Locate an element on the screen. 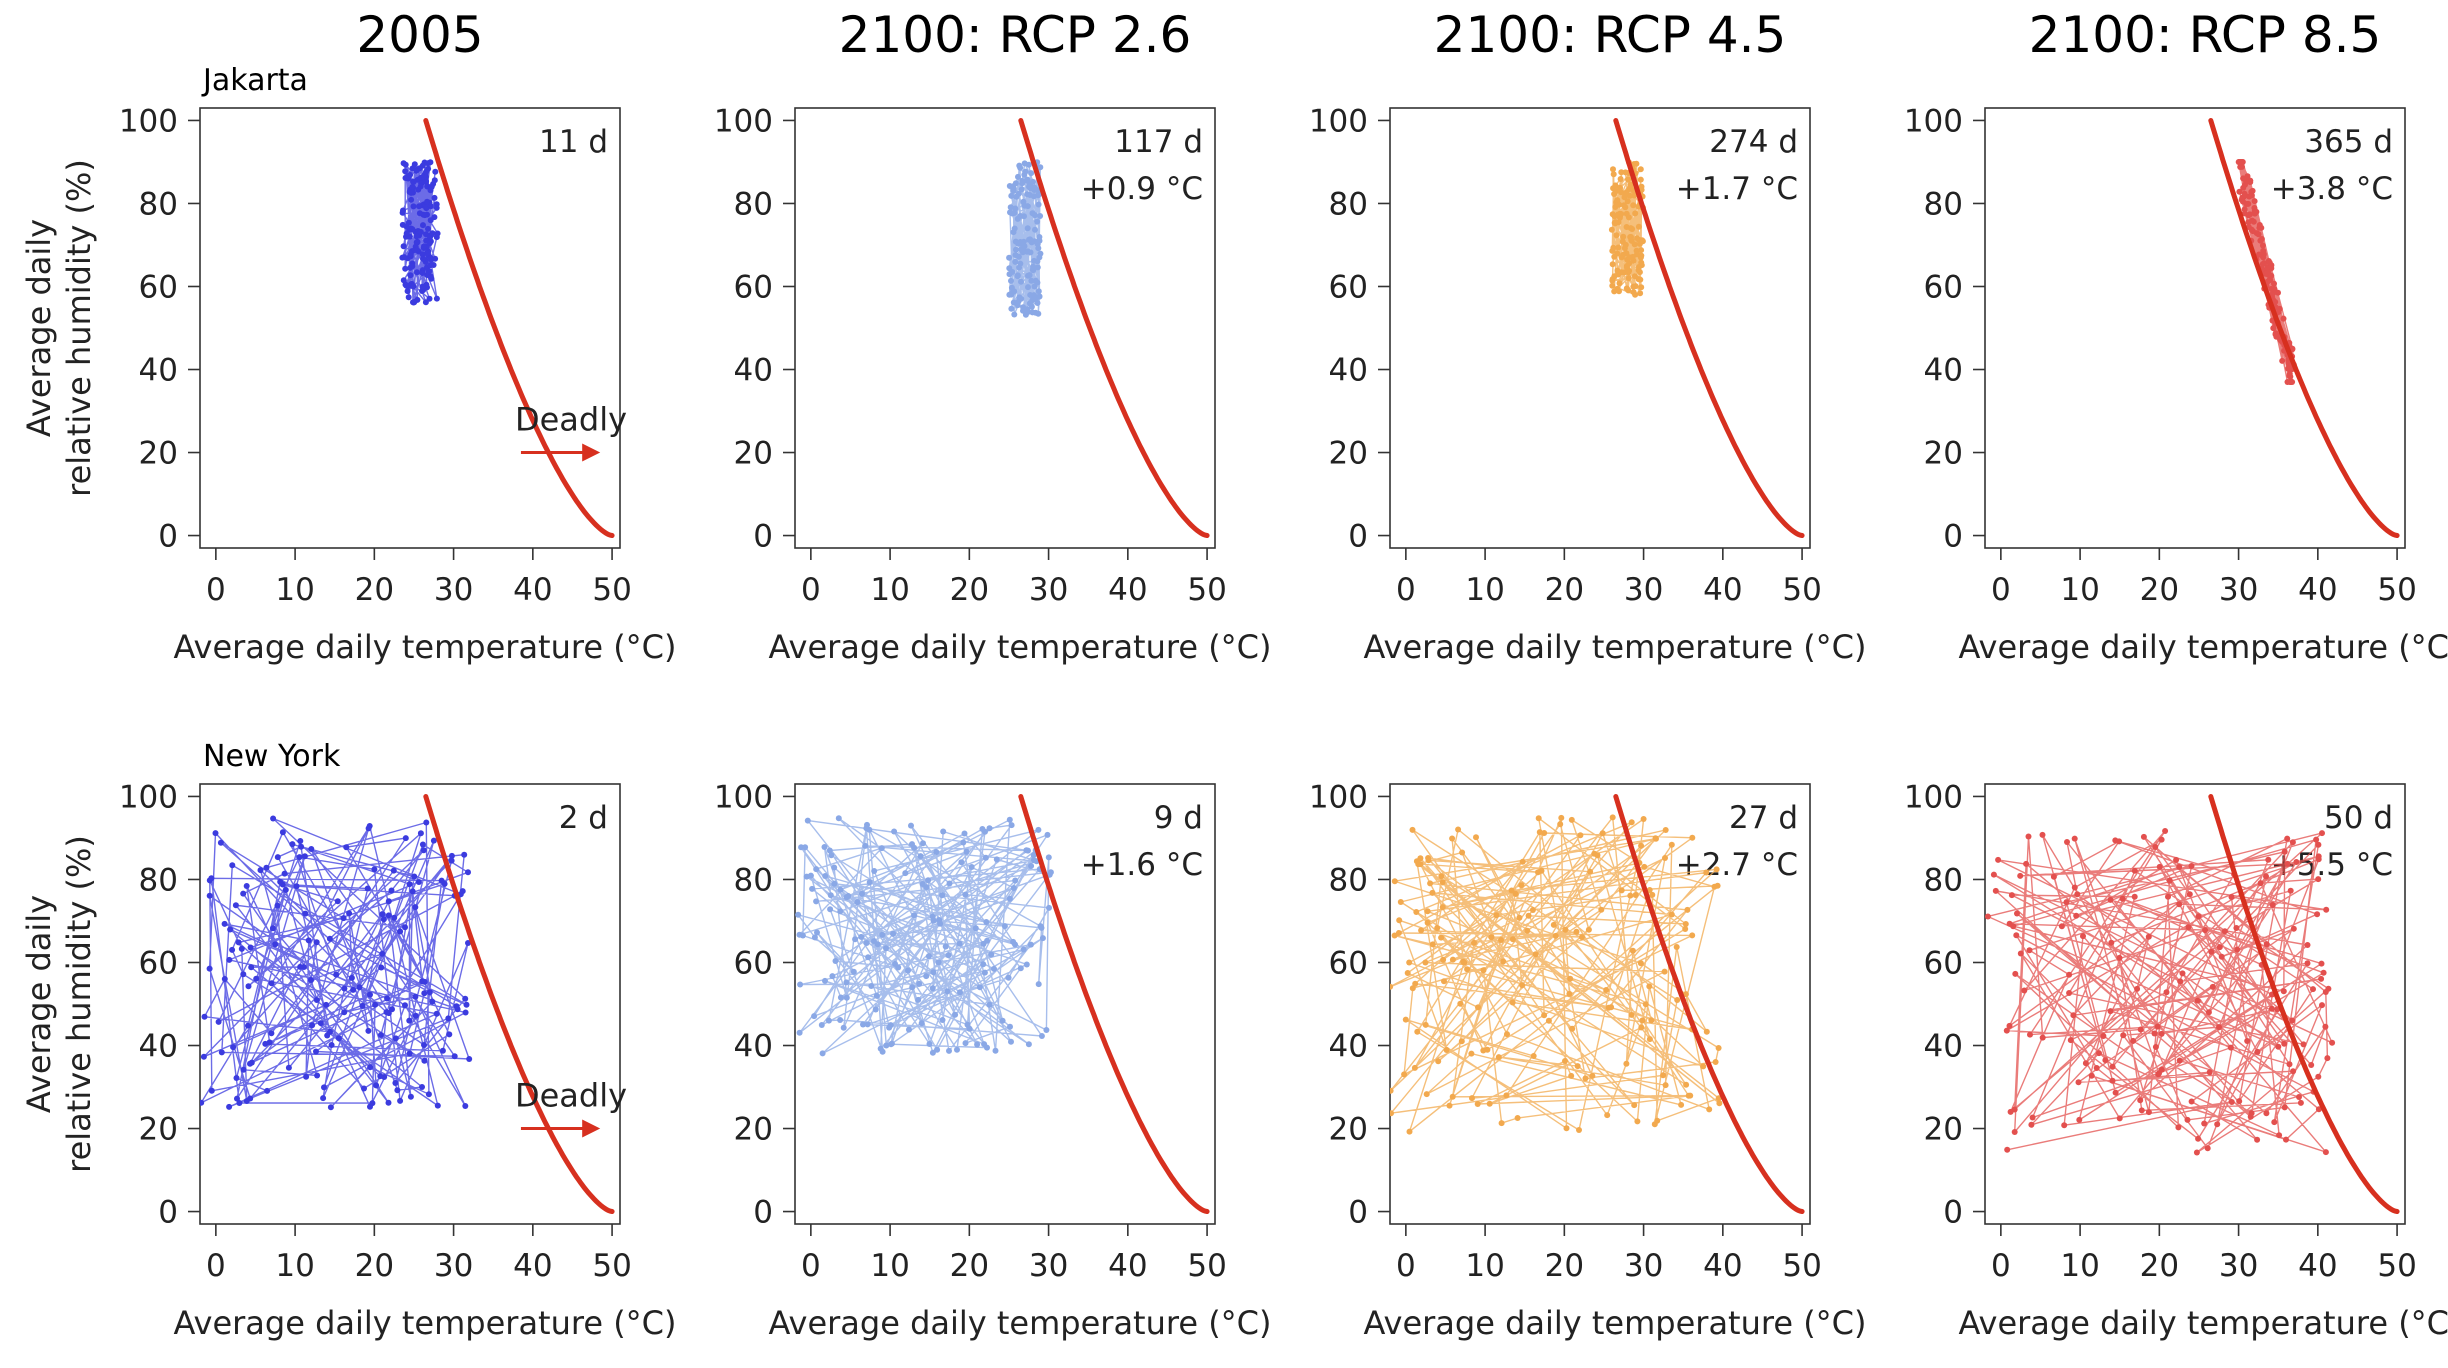 This screenshot has width=2448, height=1368. series-line is located at coordinates (335, 963).